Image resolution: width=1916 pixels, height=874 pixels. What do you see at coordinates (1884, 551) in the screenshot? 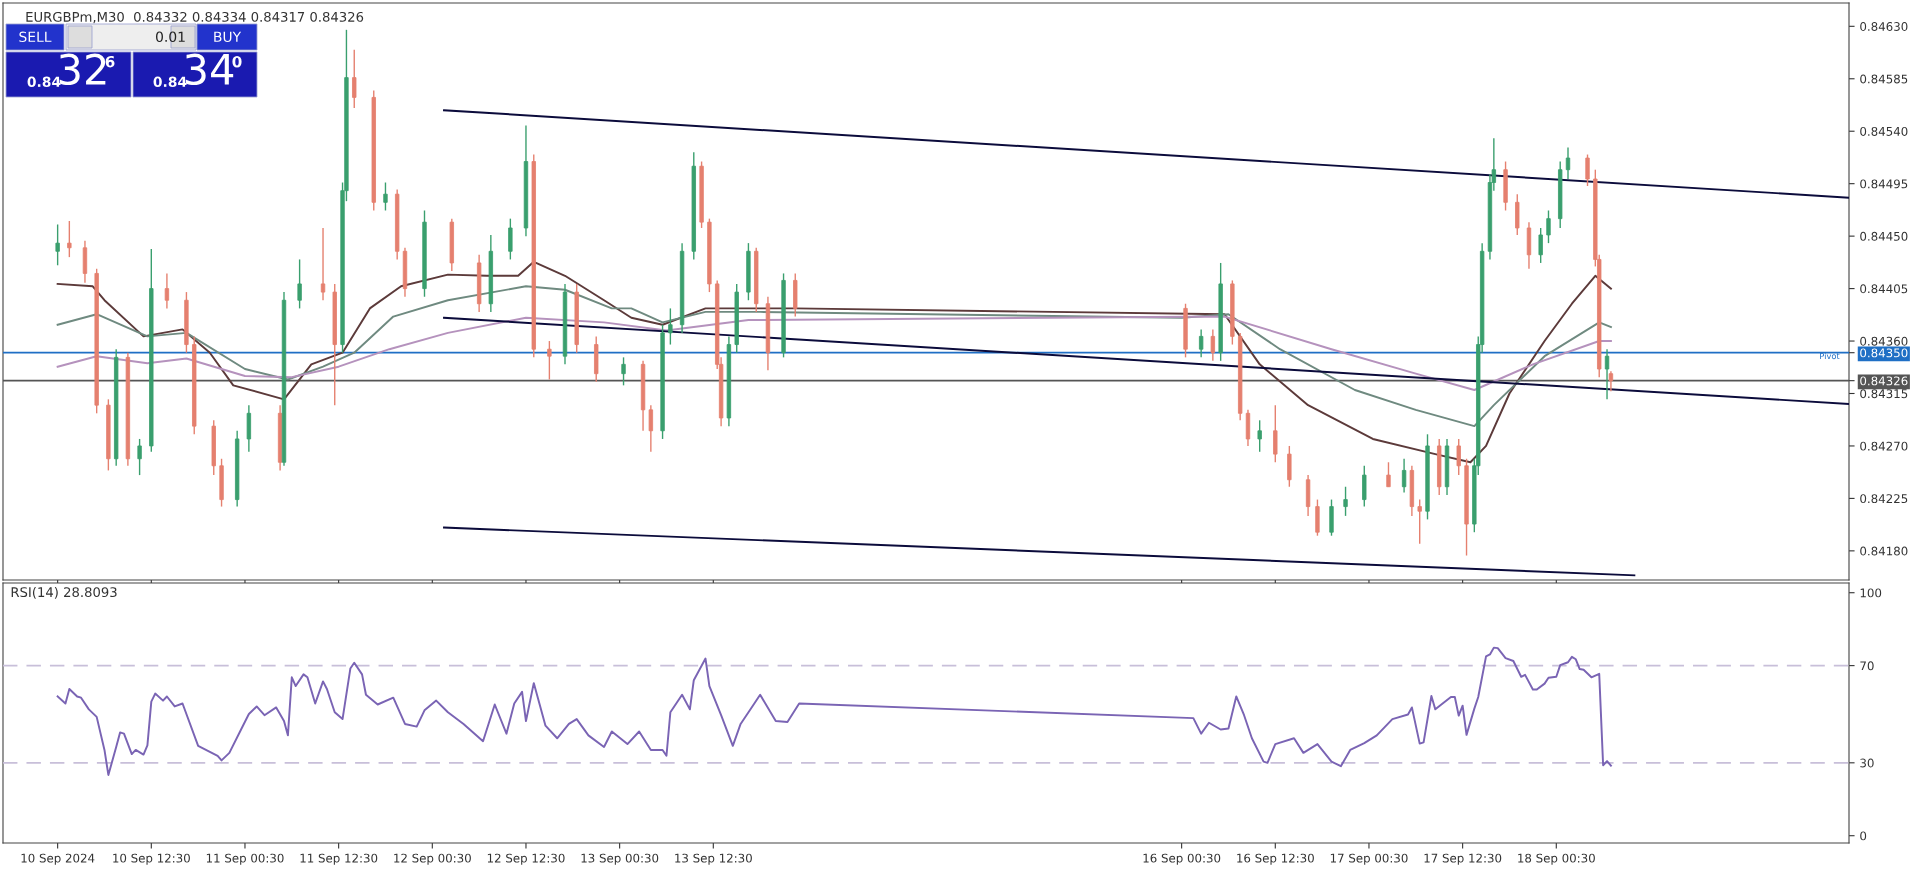
I see `y-tick-label: 0.84180` at bounding box center [1884, 551].